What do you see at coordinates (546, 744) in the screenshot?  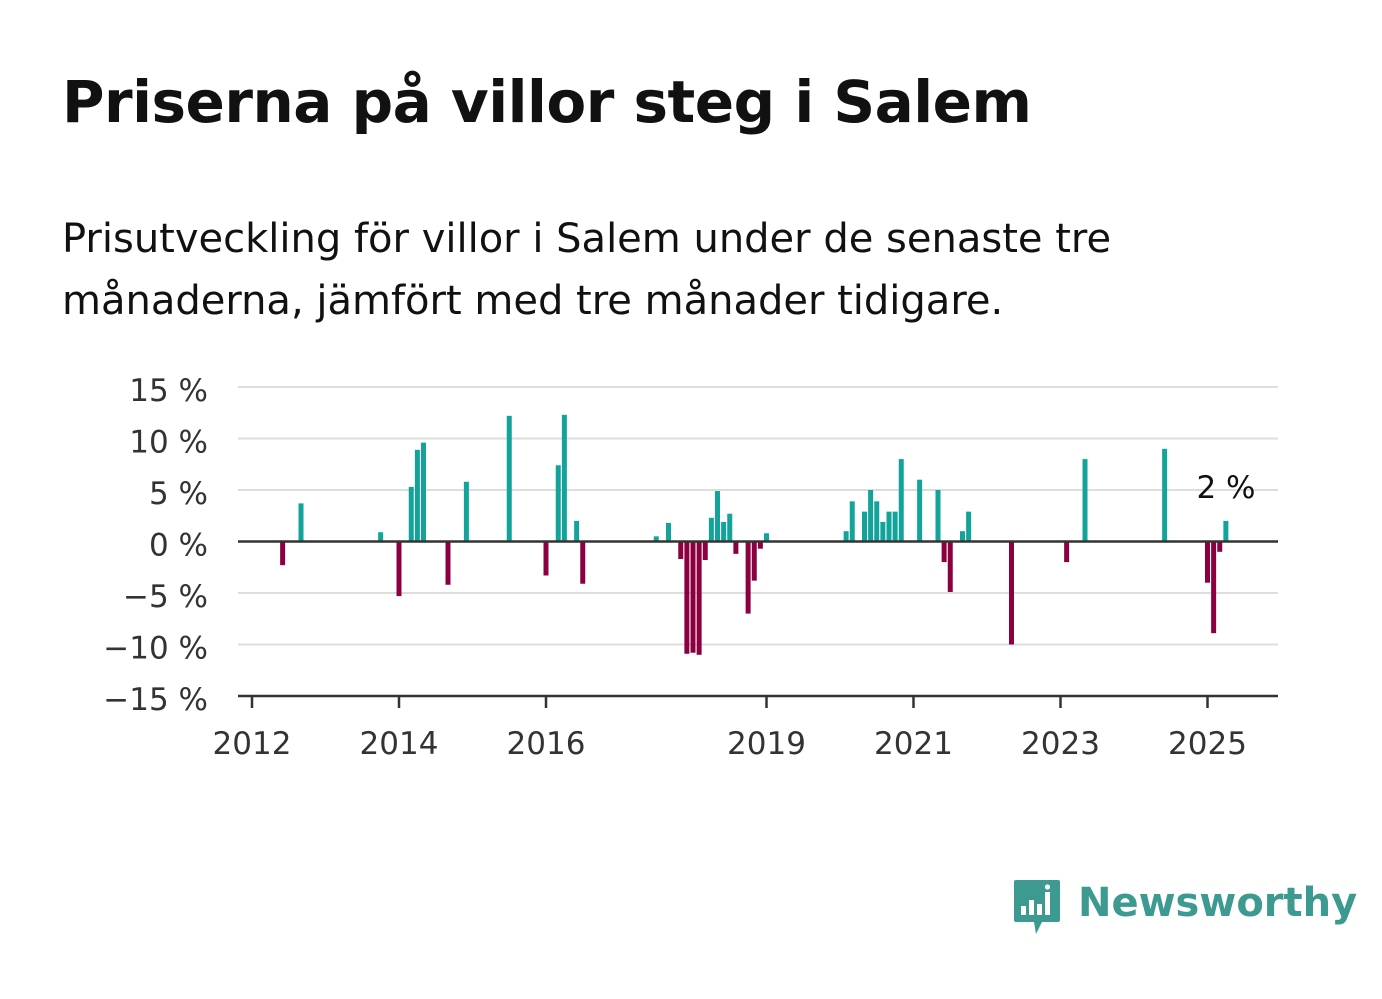 I see `x-tick-label: 2016` at bounding box center [546, 744].